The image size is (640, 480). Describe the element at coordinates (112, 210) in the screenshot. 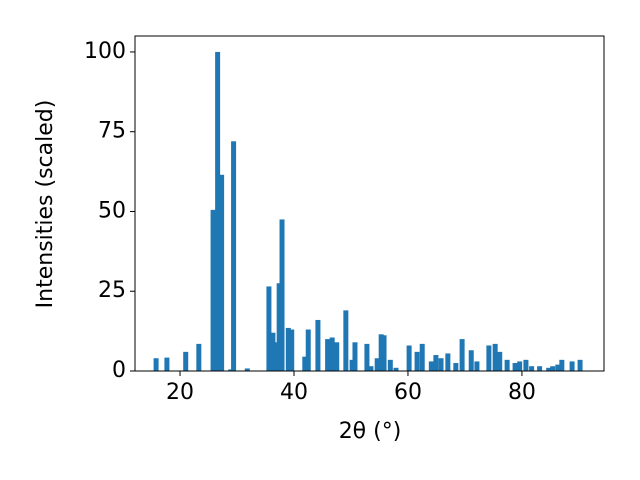

I see `y-tick-label: 50` at that location.